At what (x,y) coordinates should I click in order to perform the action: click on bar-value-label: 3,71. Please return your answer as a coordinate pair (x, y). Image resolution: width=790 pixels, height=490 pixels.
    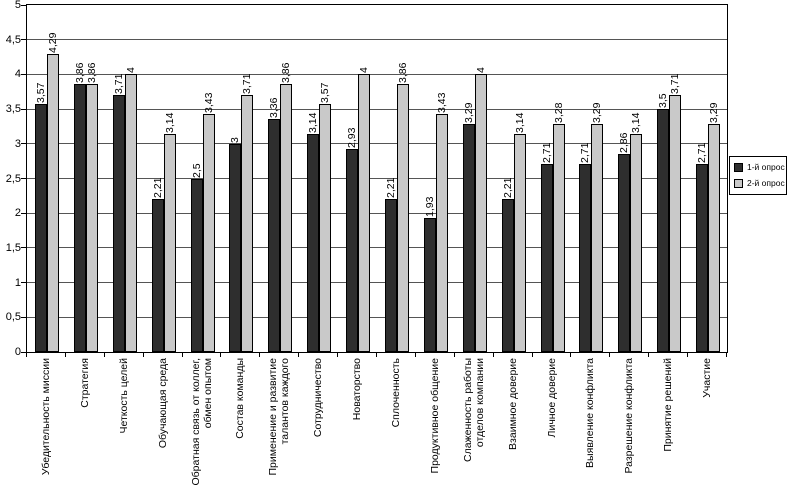
    Looking at the image, I should click on (675, 73).